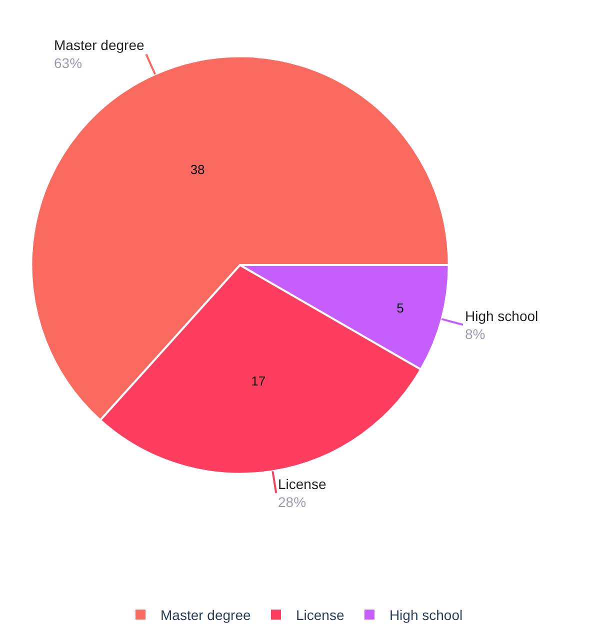 The image size is (589, 631). Describe the element at coordinates (197, 170) in the screenshot. I see `data-label: 38` at that location.